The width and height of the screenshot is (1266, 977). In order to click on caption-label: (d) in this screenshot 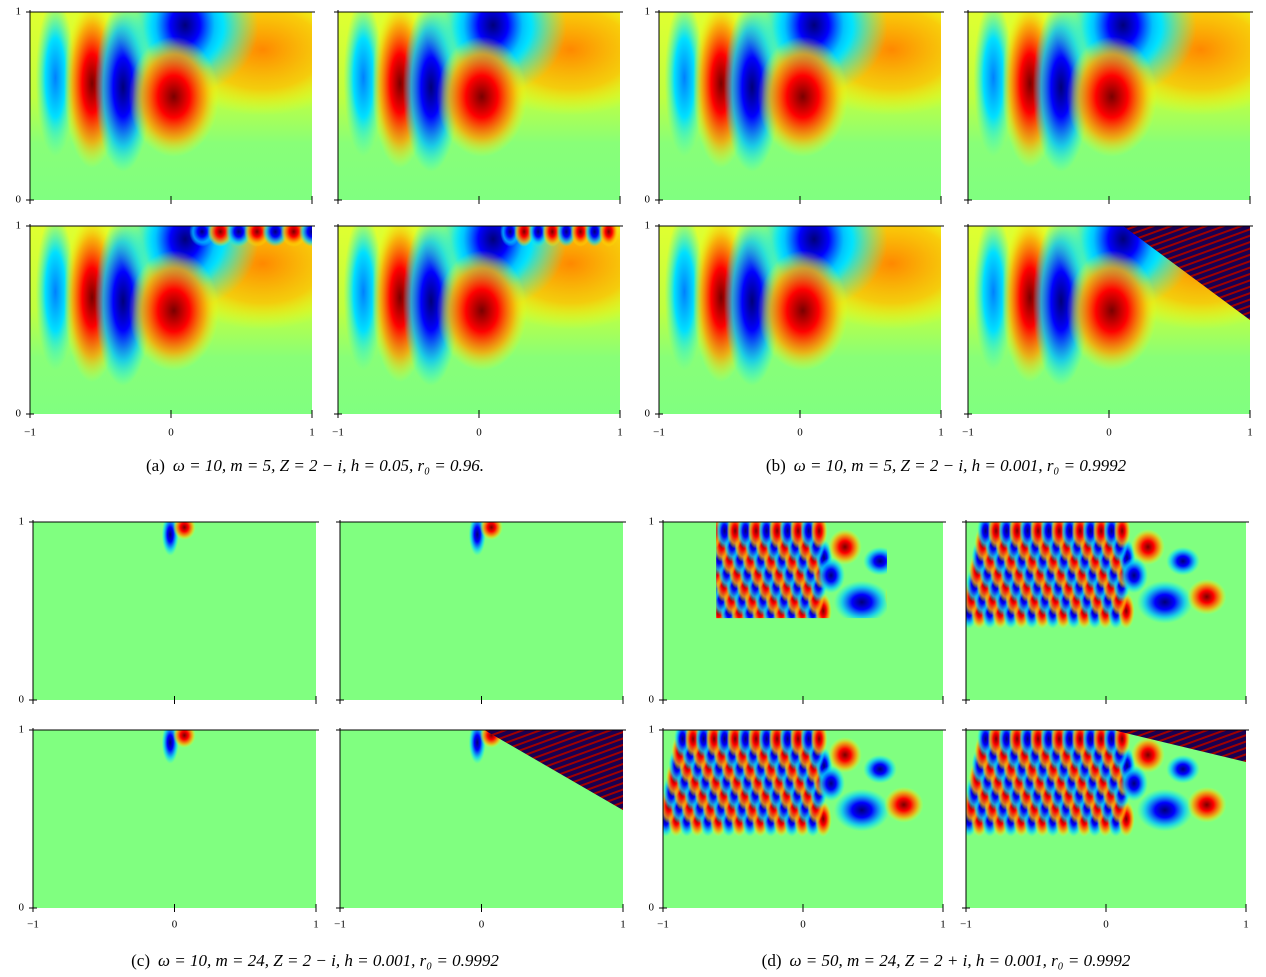, I will do `click(772, 960)`.